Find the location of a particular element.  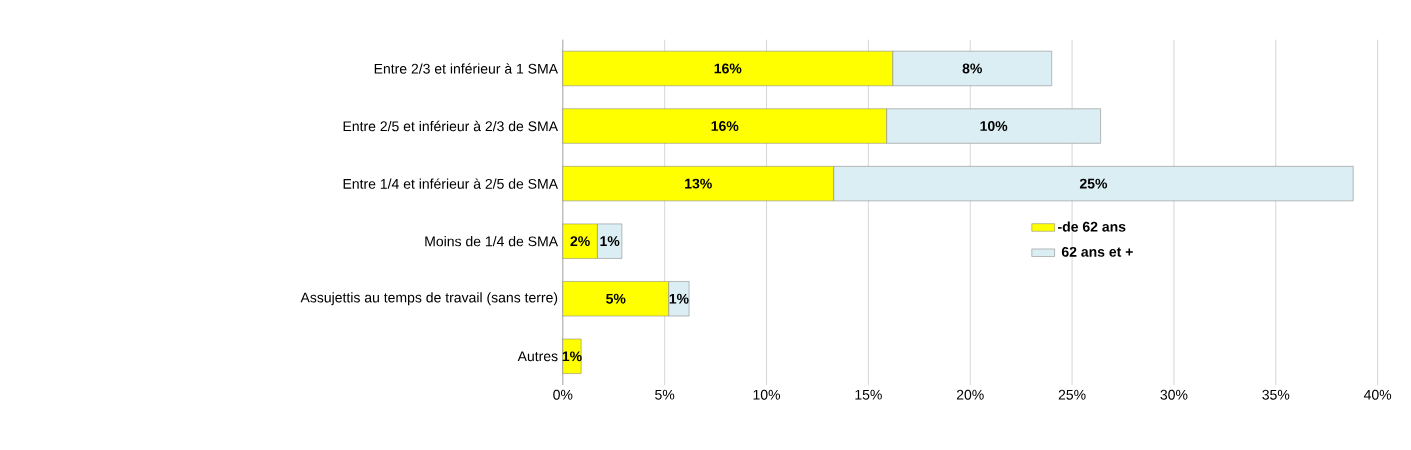

x-tick-label: 20% is located at coordinates (970, 394).